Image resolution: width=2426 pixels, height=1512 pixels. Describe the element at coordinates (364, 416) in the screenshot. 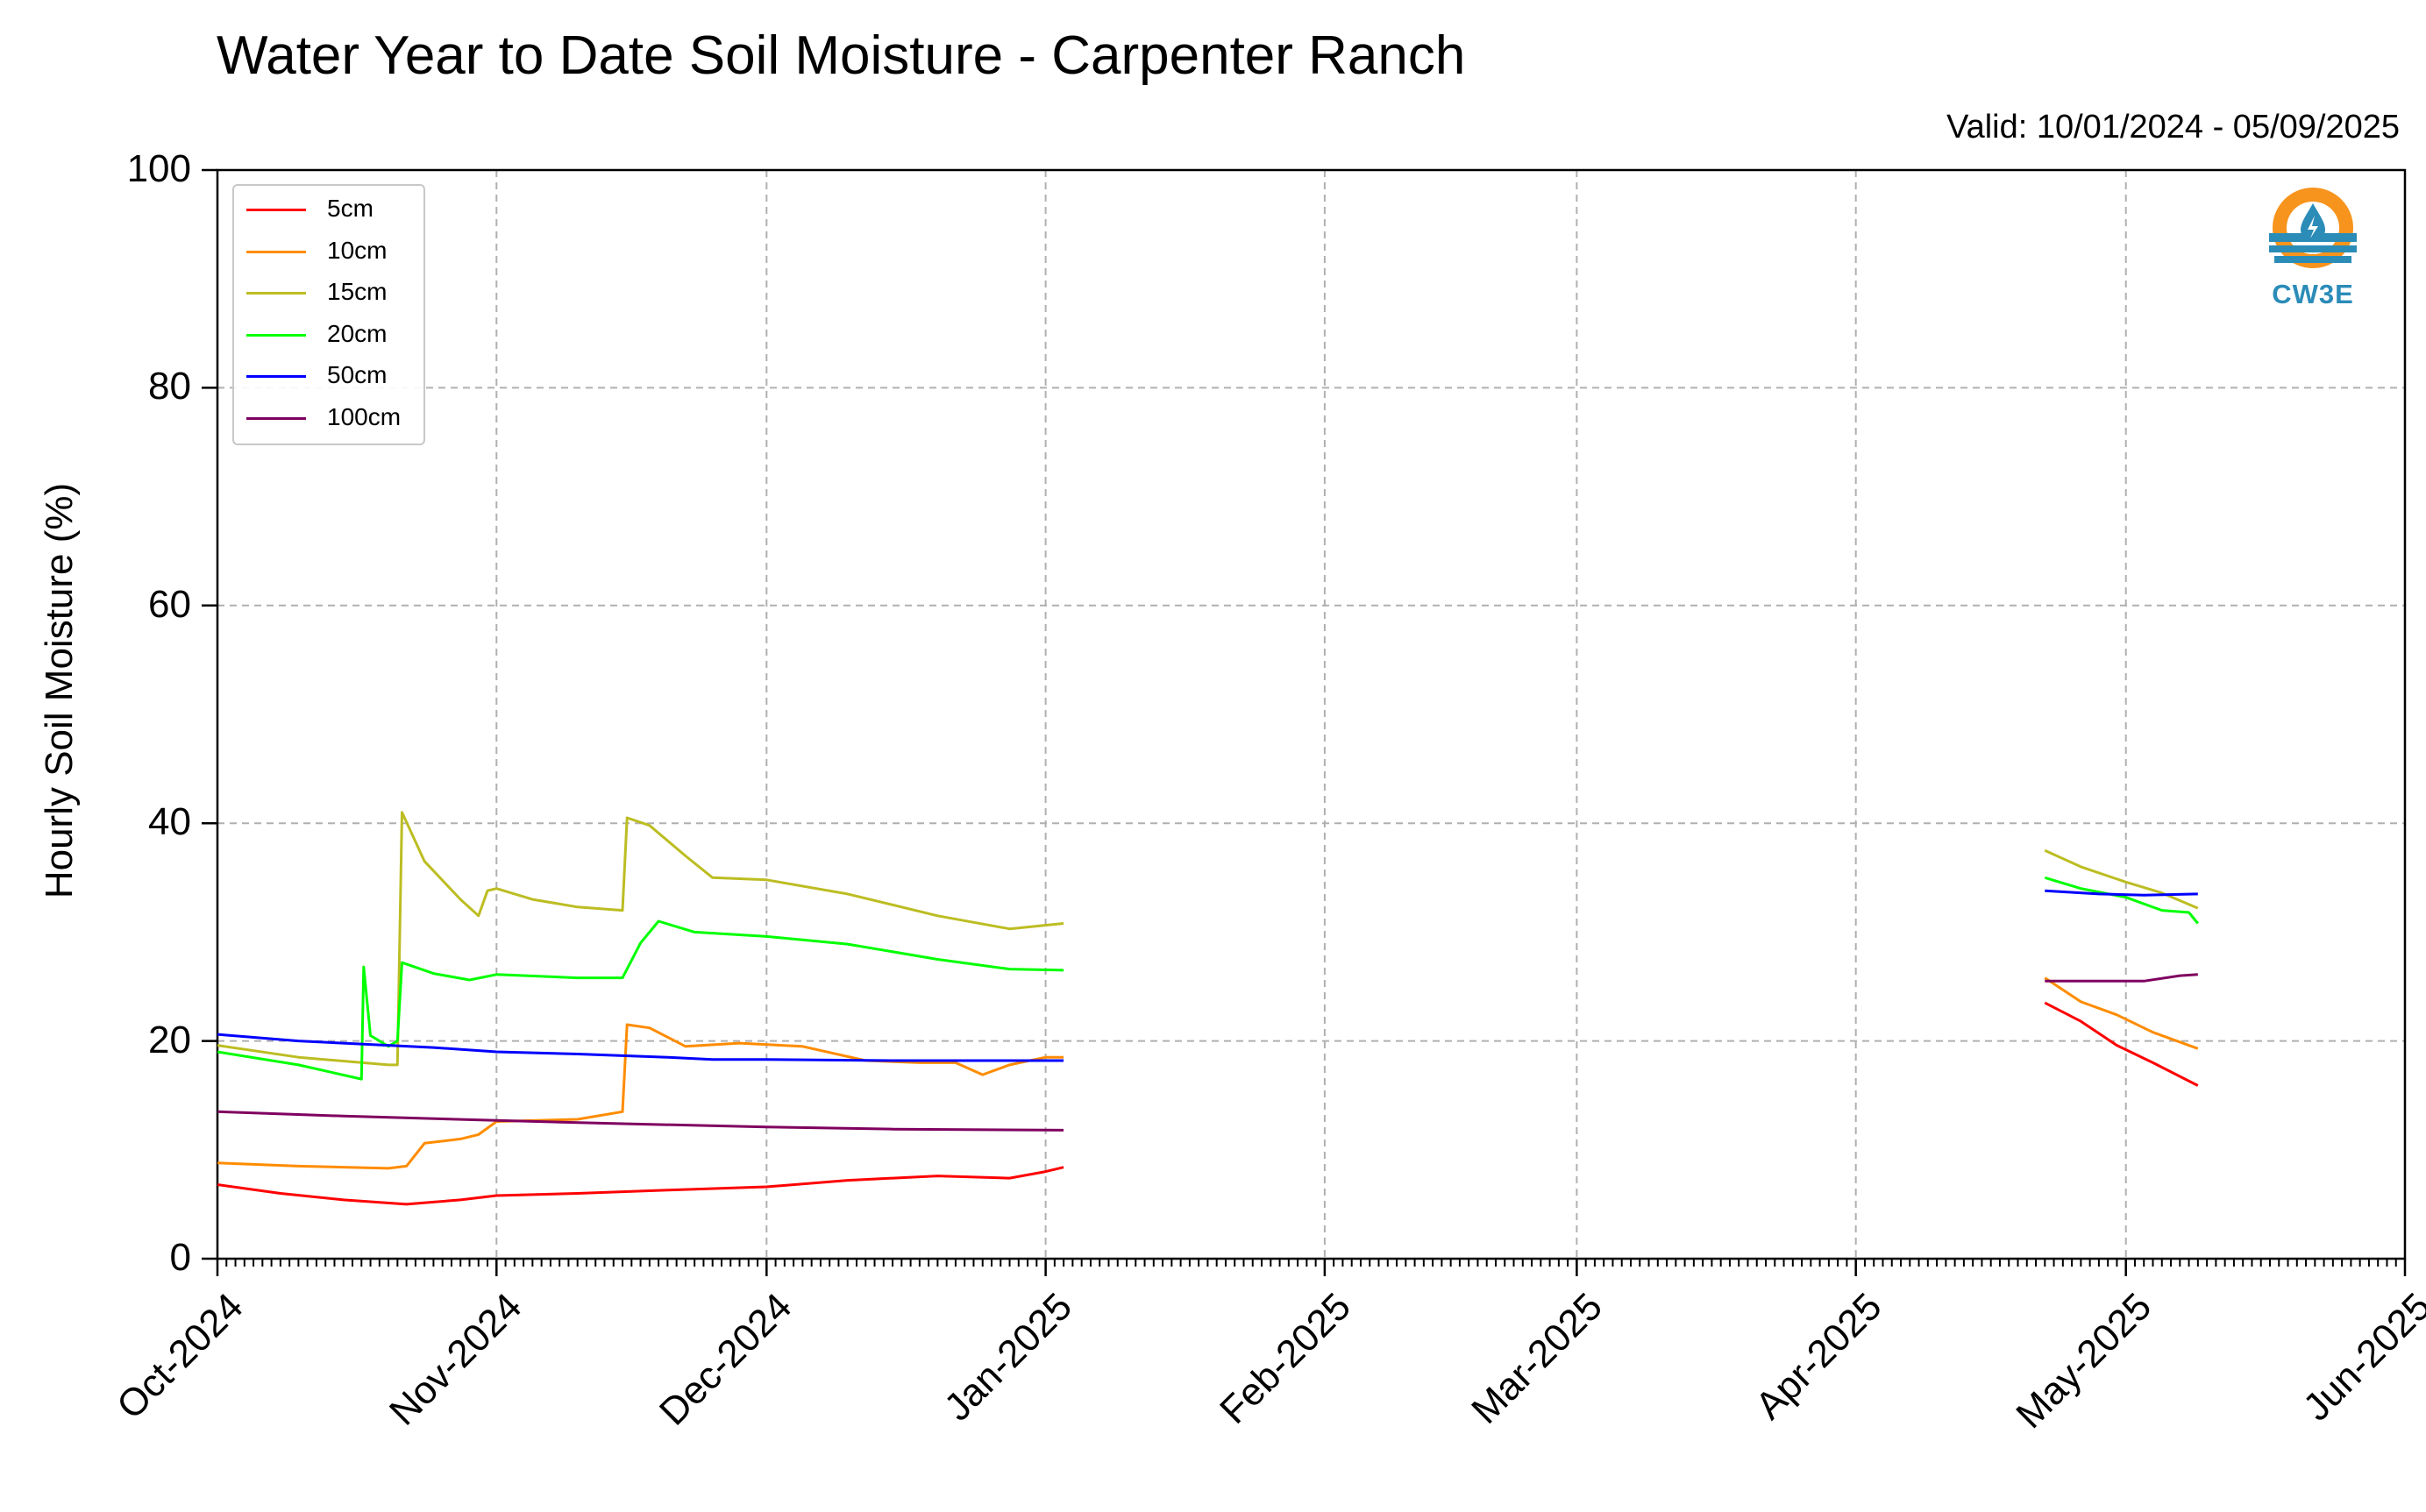

I see `legend-label: 100cm` at that location.